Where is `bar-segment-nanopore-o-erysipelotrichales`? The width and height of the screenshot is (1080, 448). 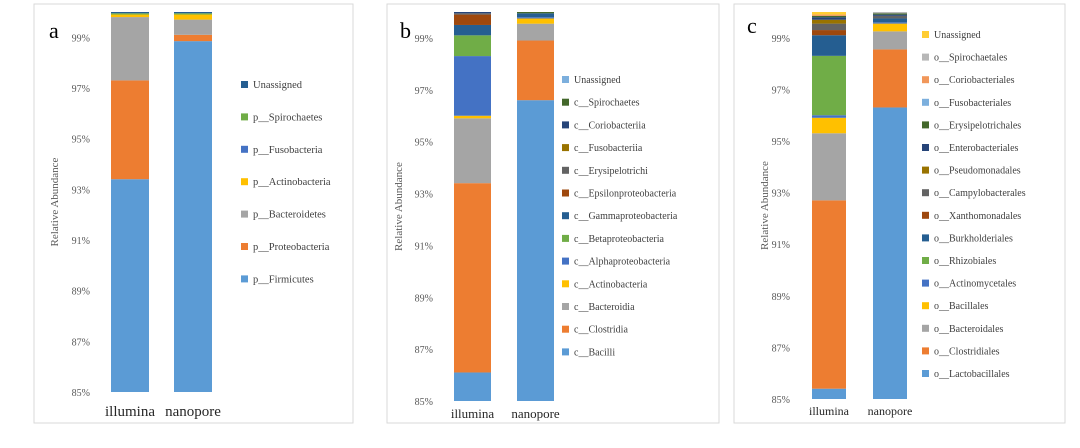
bar-segment-nanopore-o-erysipelotrichales is located at coordinates (890, 14).